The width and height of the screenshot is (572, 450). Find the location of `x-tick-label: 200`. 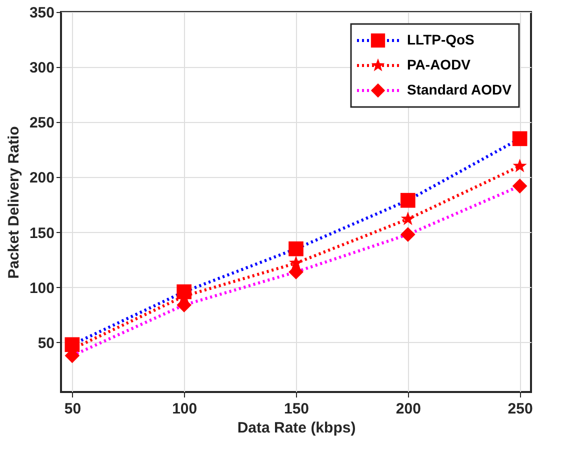

x-tick-label: 200 is located at coordinates (408, 409).